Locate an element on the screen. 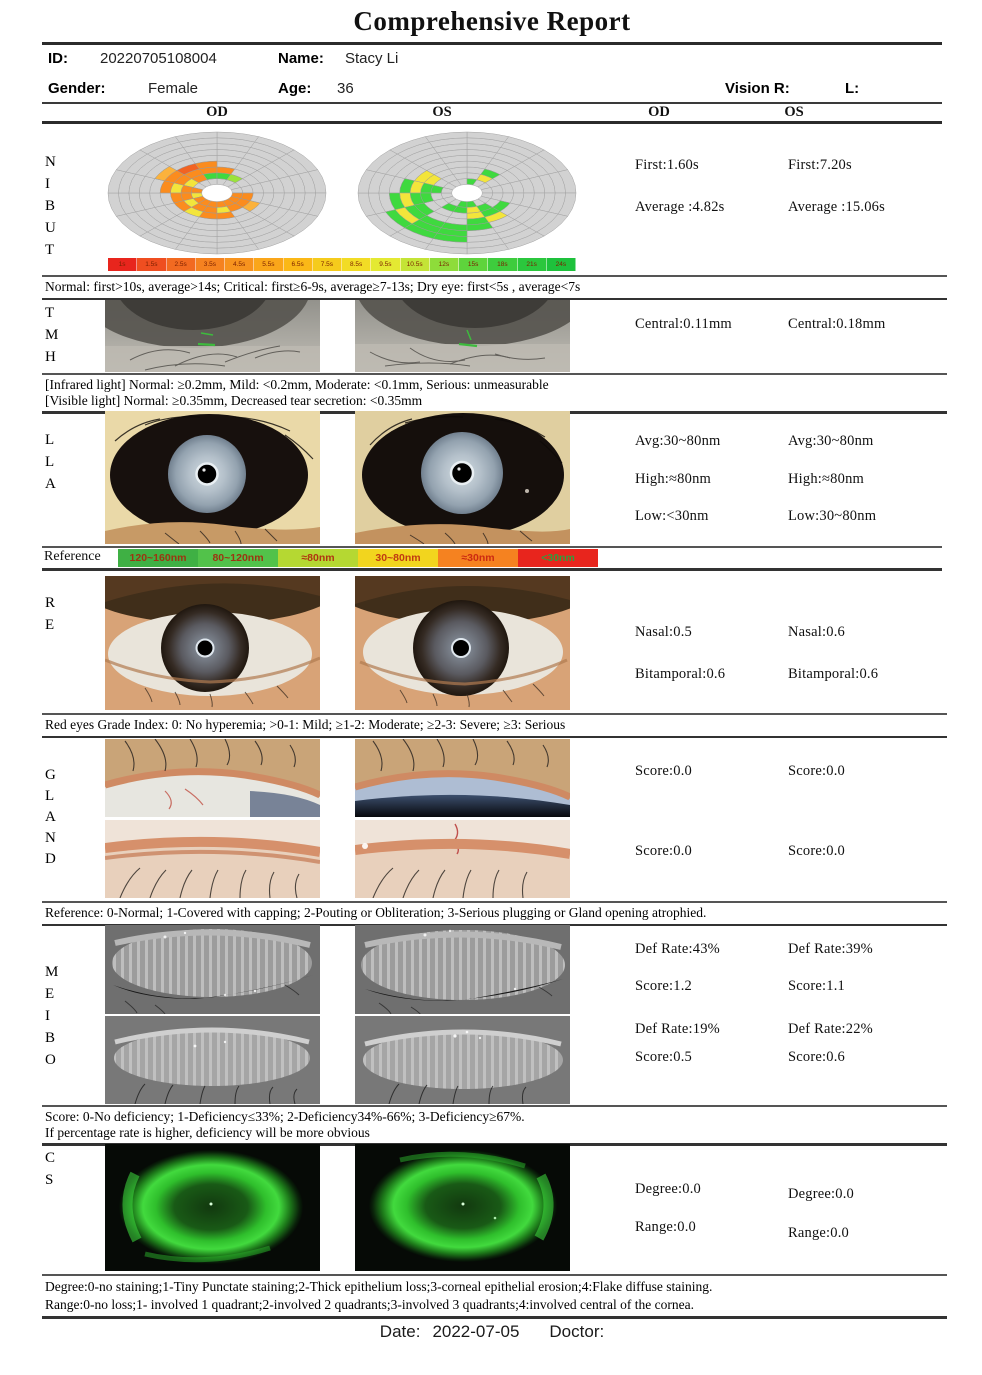 The width and height of the screenshot is (982, 1375). lla-reference-segments: 120~160nm 80~120nm ≈80nm 30~80nm ≈30nm <30nm is located at coordinates (358, 558).